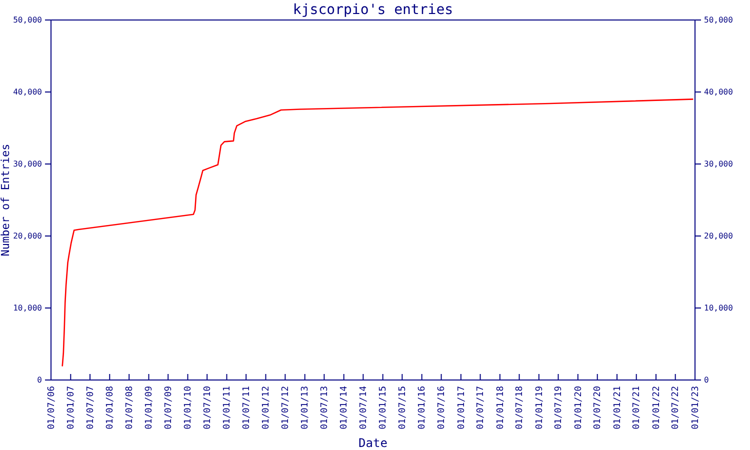 The height and width of the screenshot is (450, 750). I want to click on y-tick-label: 20,000, so click(27, 236).